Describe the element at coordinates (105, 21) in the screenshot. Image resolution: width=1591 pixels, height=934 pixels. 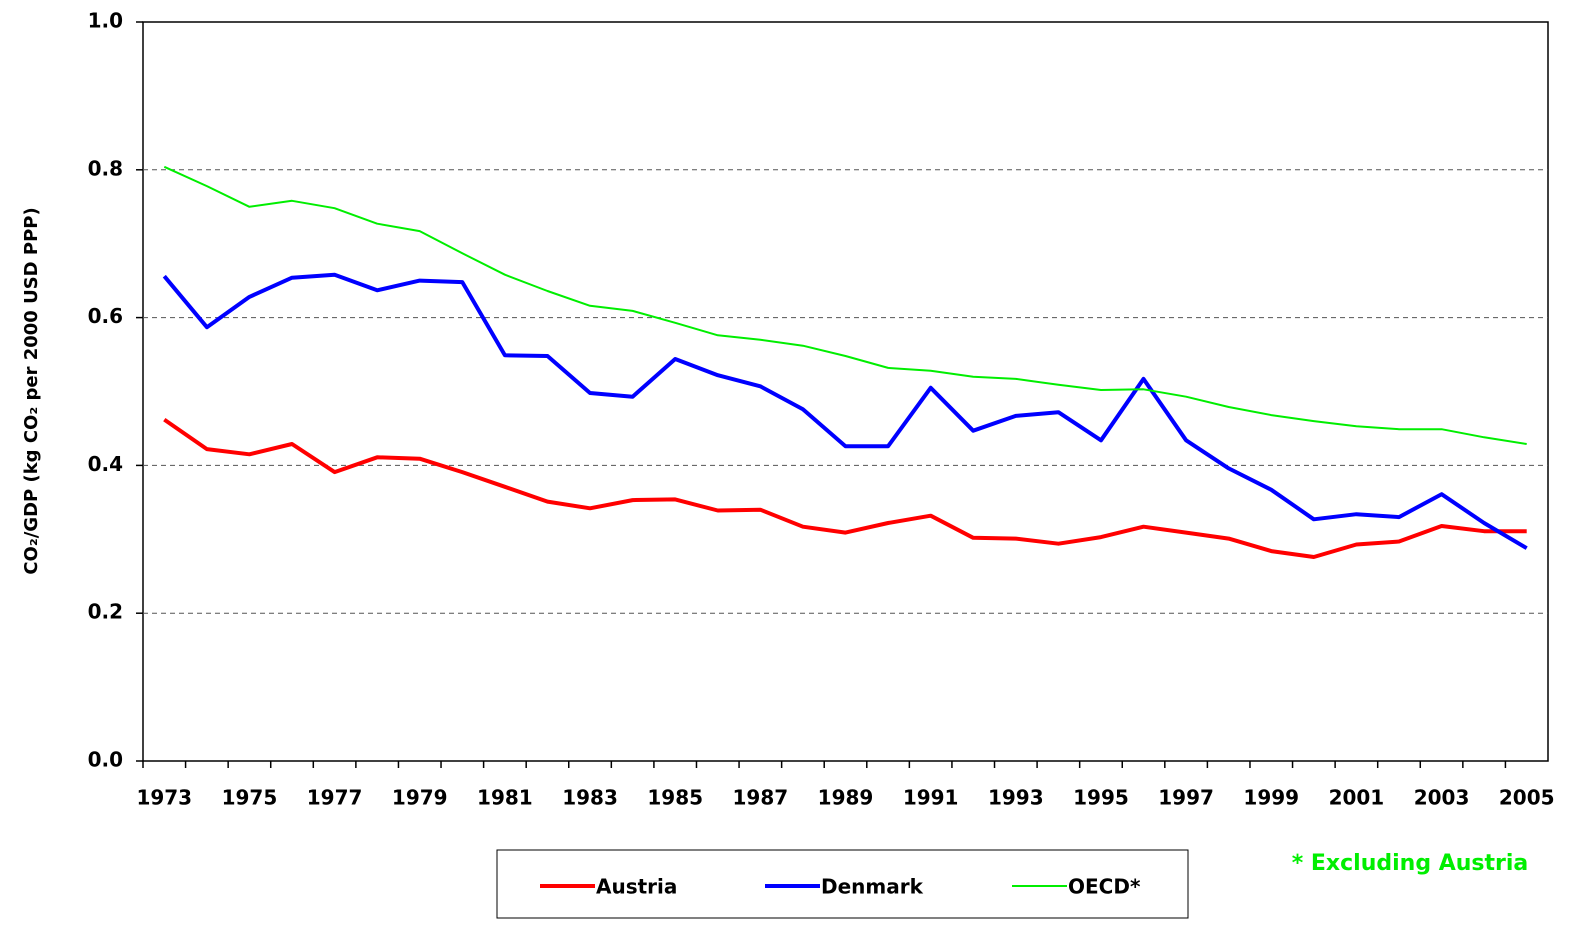
I see `y-tick-label: 1.0` at that location.